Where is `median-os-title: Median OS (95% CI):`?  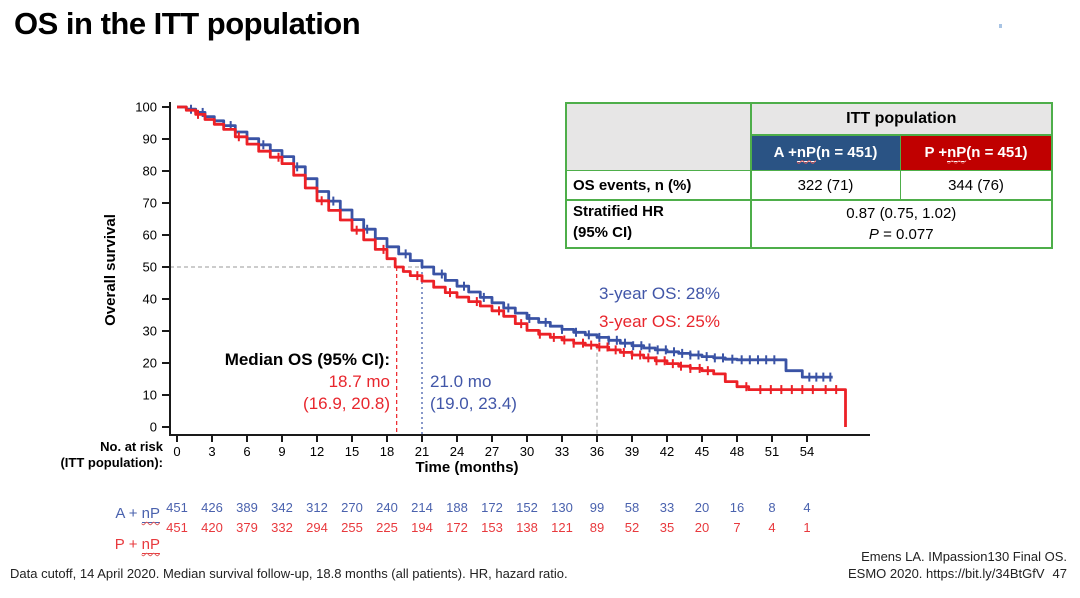
median-os-title: Median OS (95% CI): is located at coordinates (307, 359).